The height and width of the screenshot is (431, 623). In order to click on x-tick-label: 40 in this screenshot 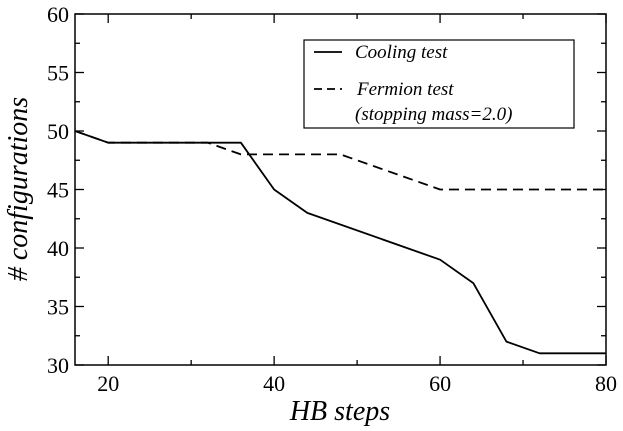, I will do `click(274, 383)`.